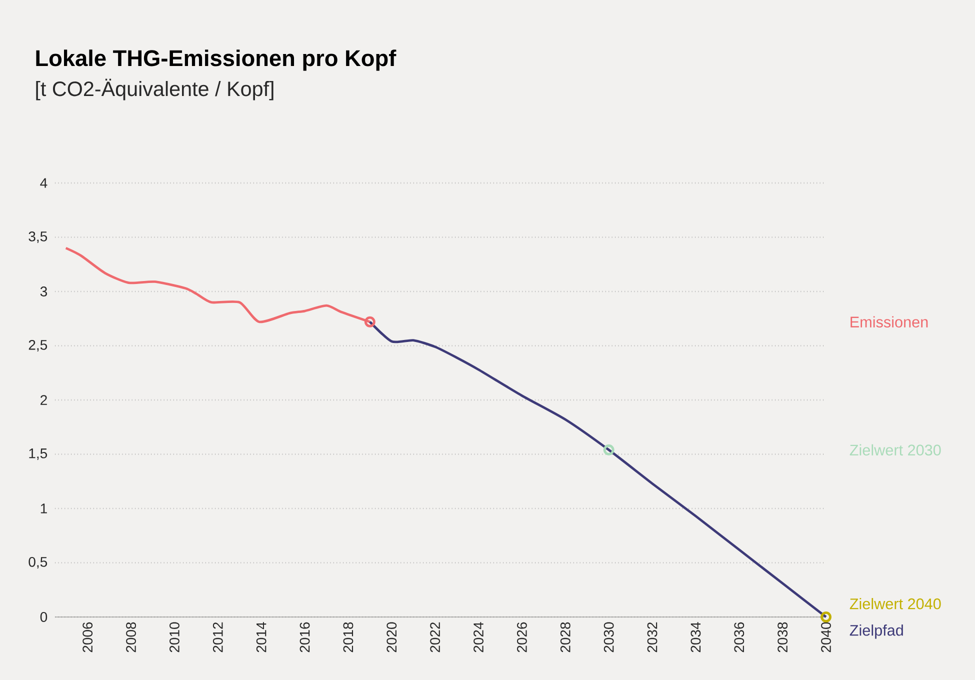 The image size is (975, 680). Describe the element at coordinates (565, 637) in the screenshot. I see `x-tick-label: 2028` at that location.